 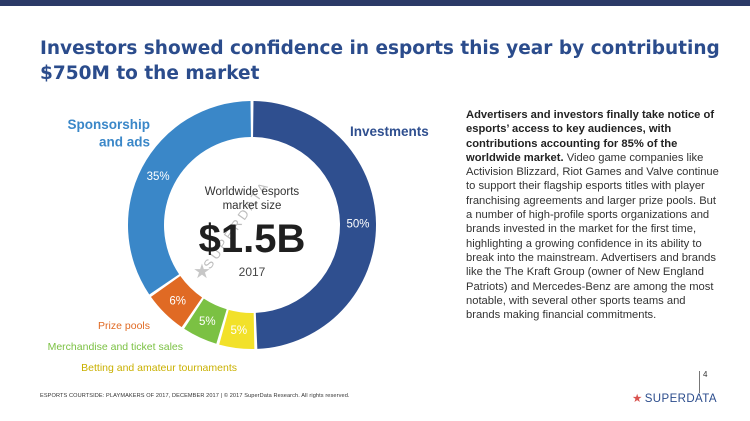 What do you see at coordinates (124, 326) in the screenshot?
I see `slice-category-label: Prize pools` at bounding box center [124, 326].